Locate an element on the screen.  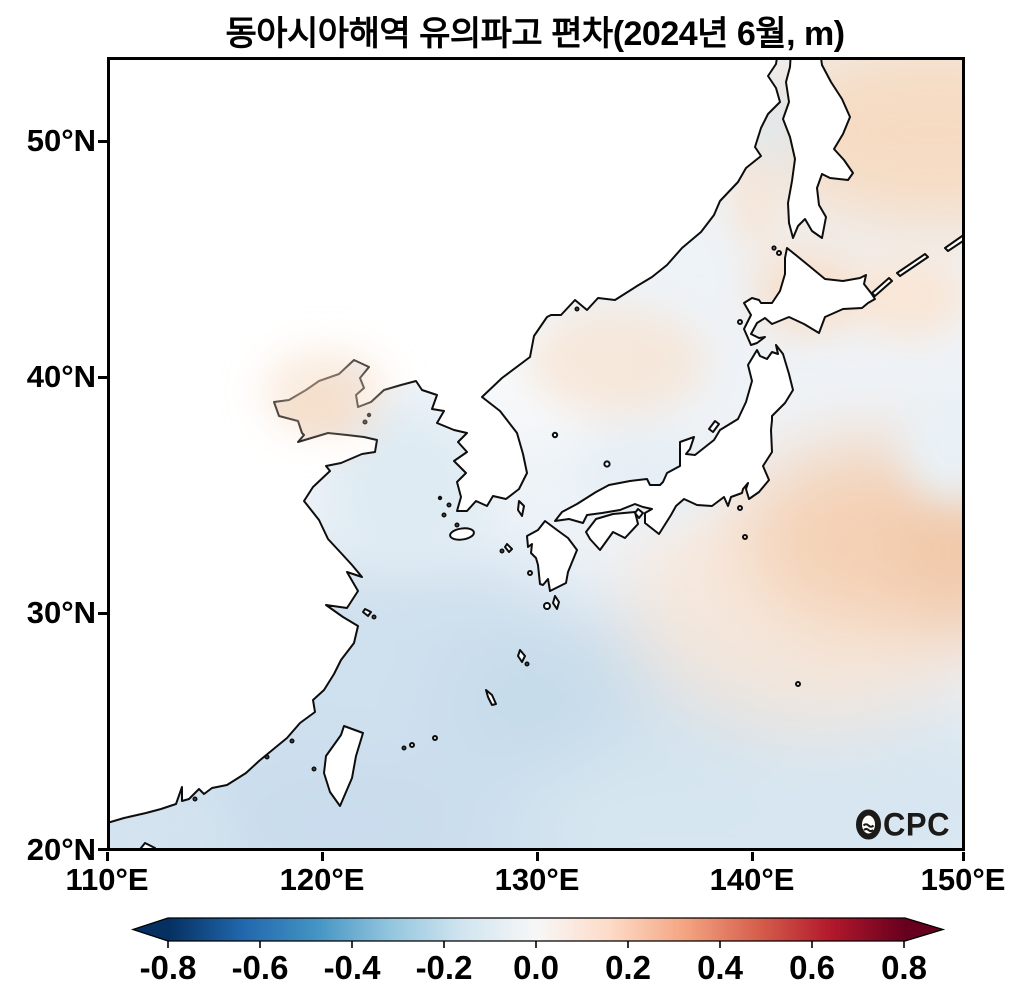
colorbar-tick-label-6: 0.4 is located at coordinates (720, 967).